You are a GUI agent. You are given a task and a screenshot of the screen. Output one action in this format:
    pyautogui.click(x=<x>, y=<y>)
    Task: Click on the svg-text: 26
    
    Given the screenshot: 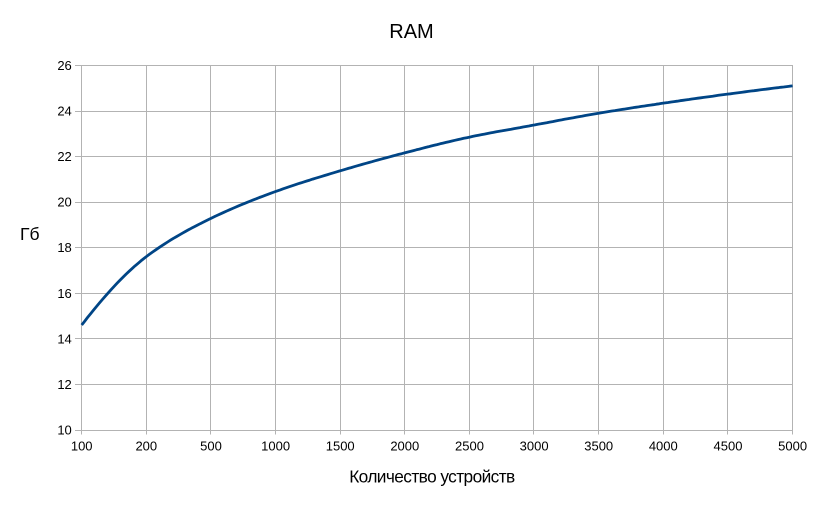 What is the action you would take?
    pyautogui.click(x=64, y=65)
    